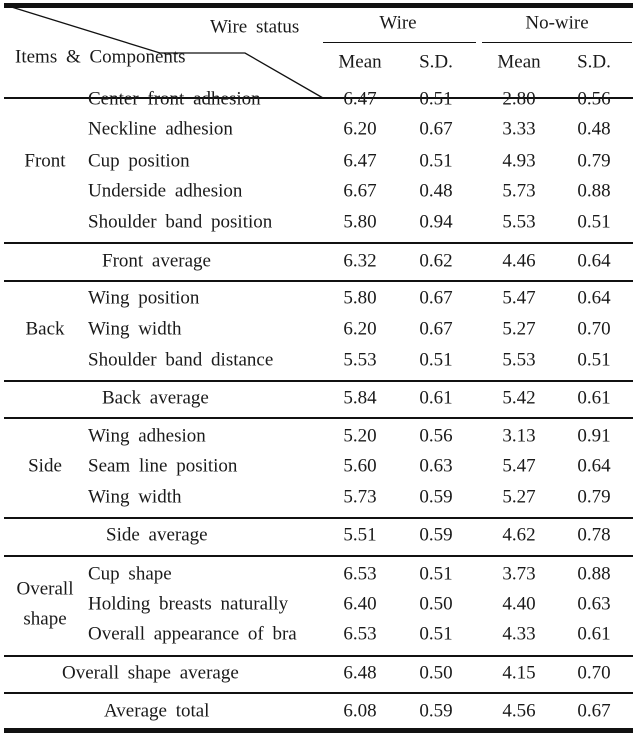 This screenshot has width=635, height=737. I want to click on cell-no-wire-mean: 3.33, so click(519, 129).